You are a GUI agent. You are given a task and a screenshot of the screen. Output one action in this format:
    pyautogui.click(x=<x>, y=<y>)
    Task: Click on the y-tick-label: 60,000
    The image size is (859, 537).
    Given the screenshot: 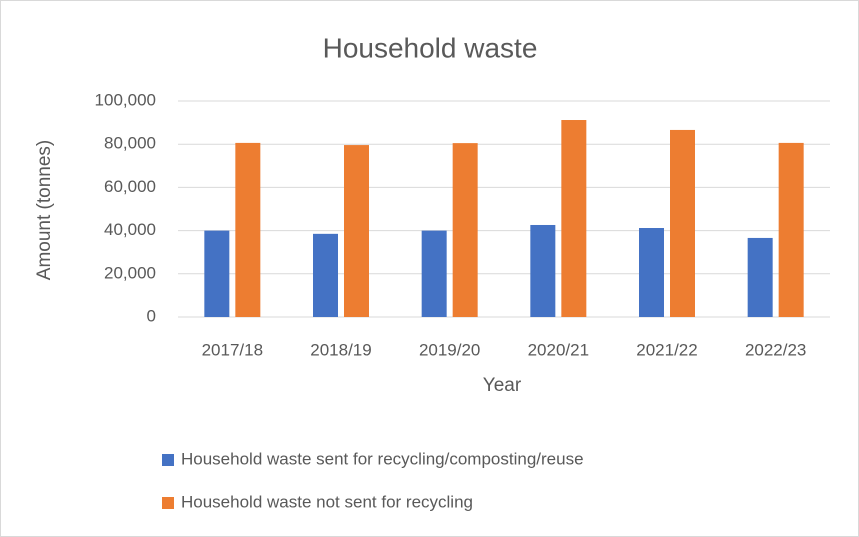 What is the action you would take?
    pyautogui.click(x=130, y=186)
    